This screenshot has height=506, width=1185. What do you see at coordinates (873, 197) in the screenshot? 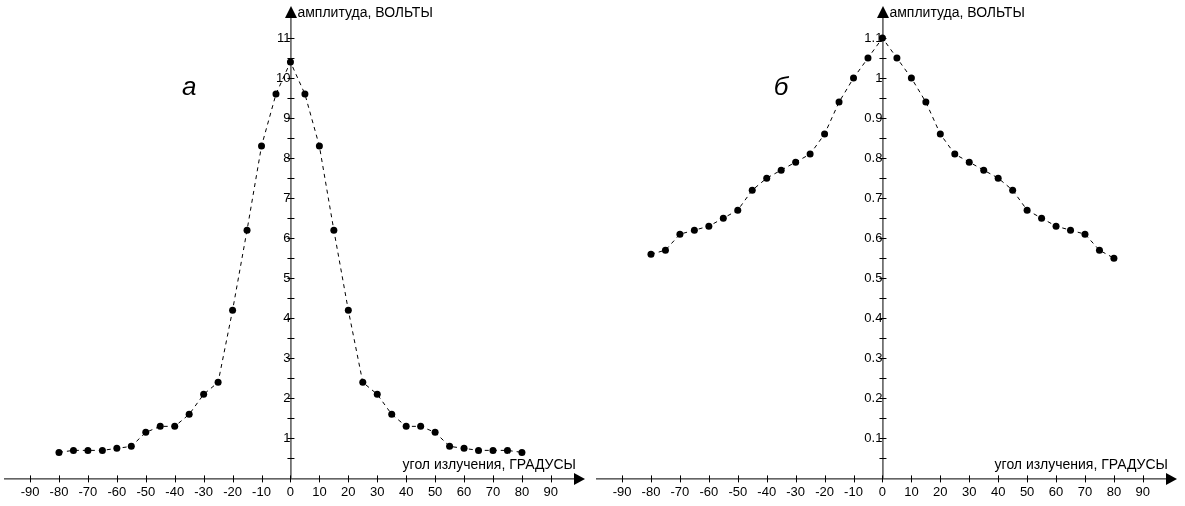
I see `y-tick-label: 0.7` at bounding box center [873, 197].